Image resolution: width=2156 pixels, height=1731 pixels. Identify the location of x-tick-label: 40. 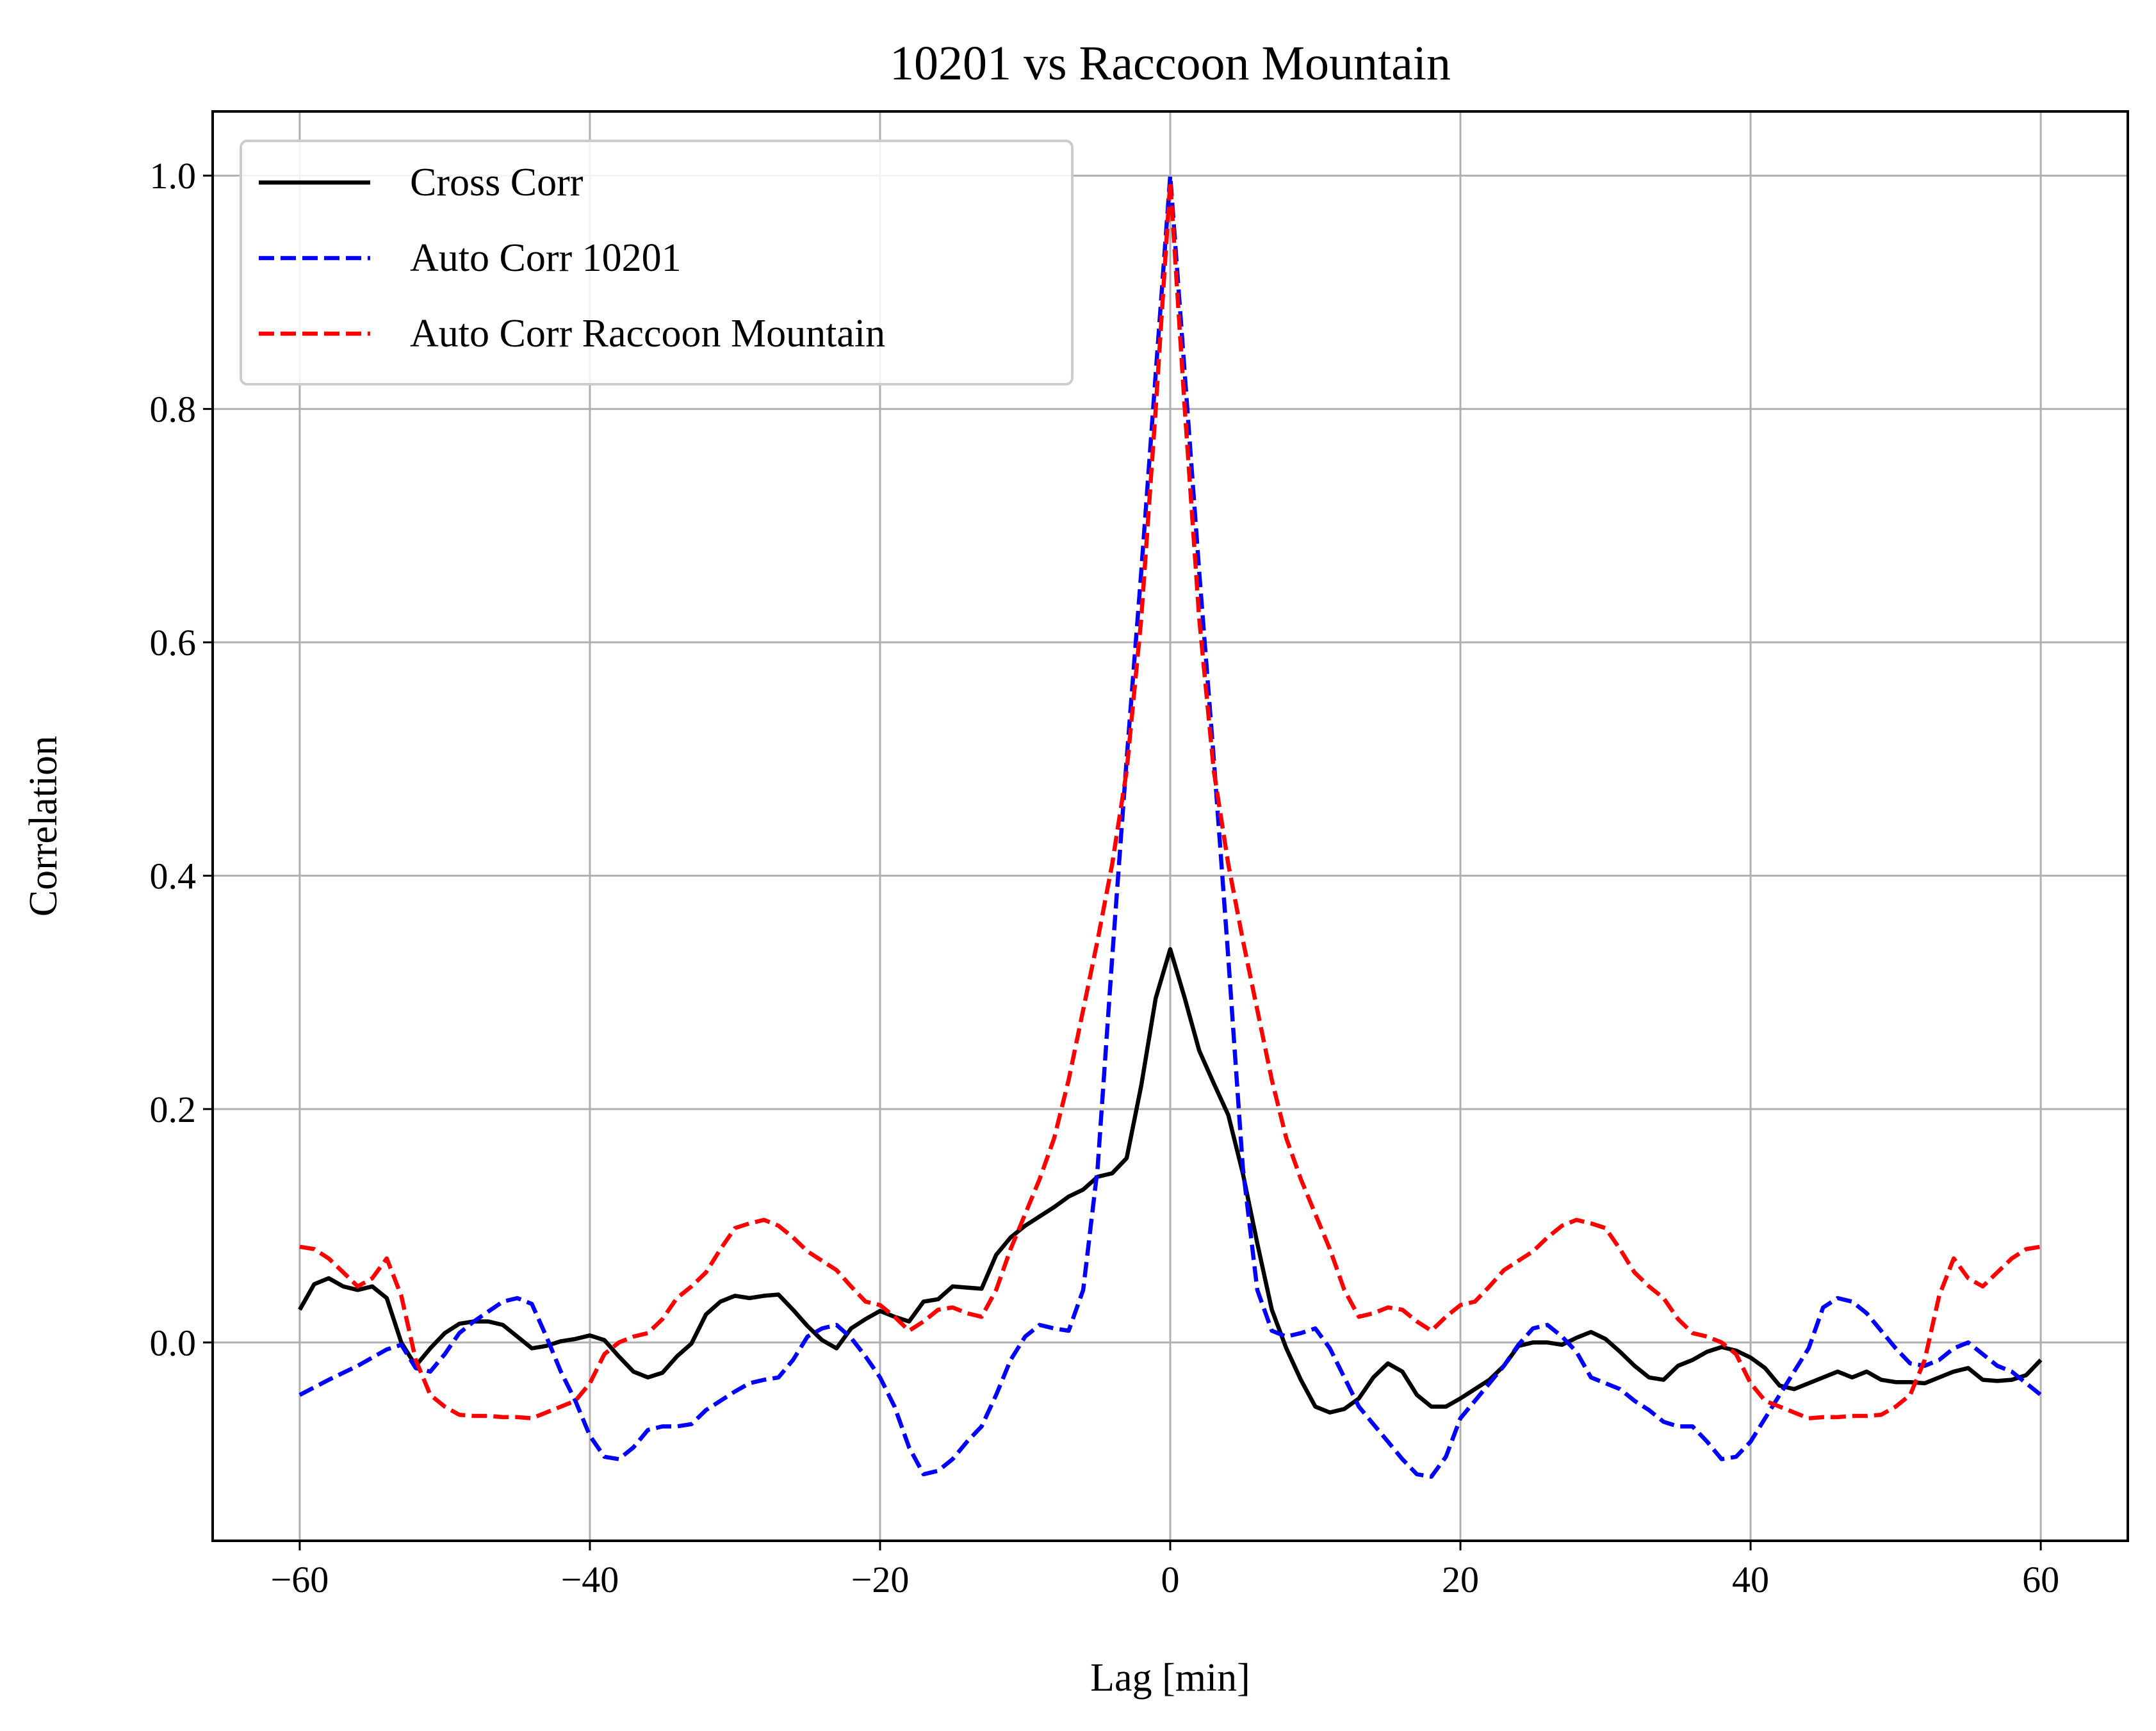
(1750, 1579).